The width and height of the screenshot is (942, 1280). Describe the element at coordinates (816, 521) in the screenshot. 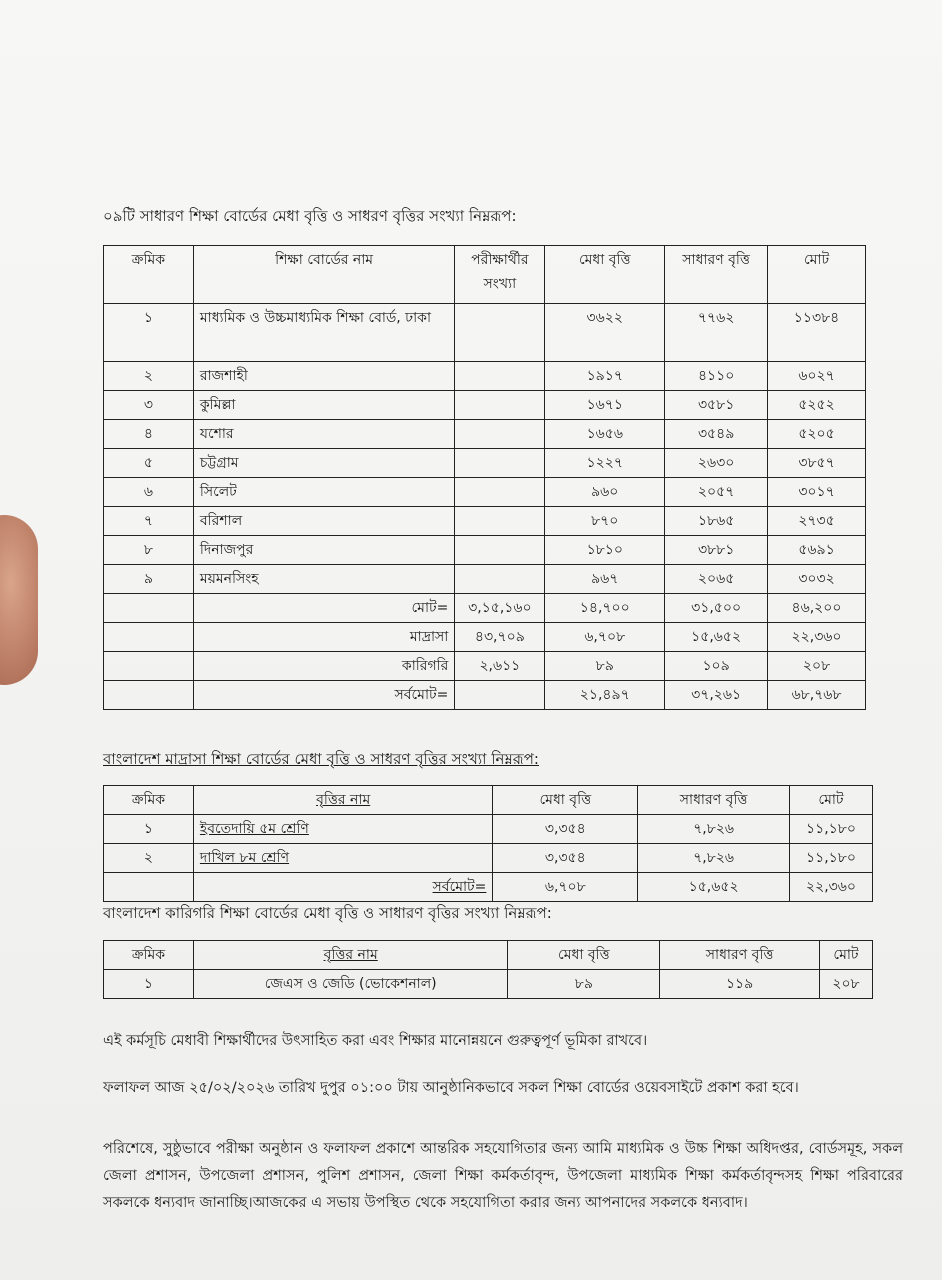

I see `table-cell: ২৭৩৫` at that location.